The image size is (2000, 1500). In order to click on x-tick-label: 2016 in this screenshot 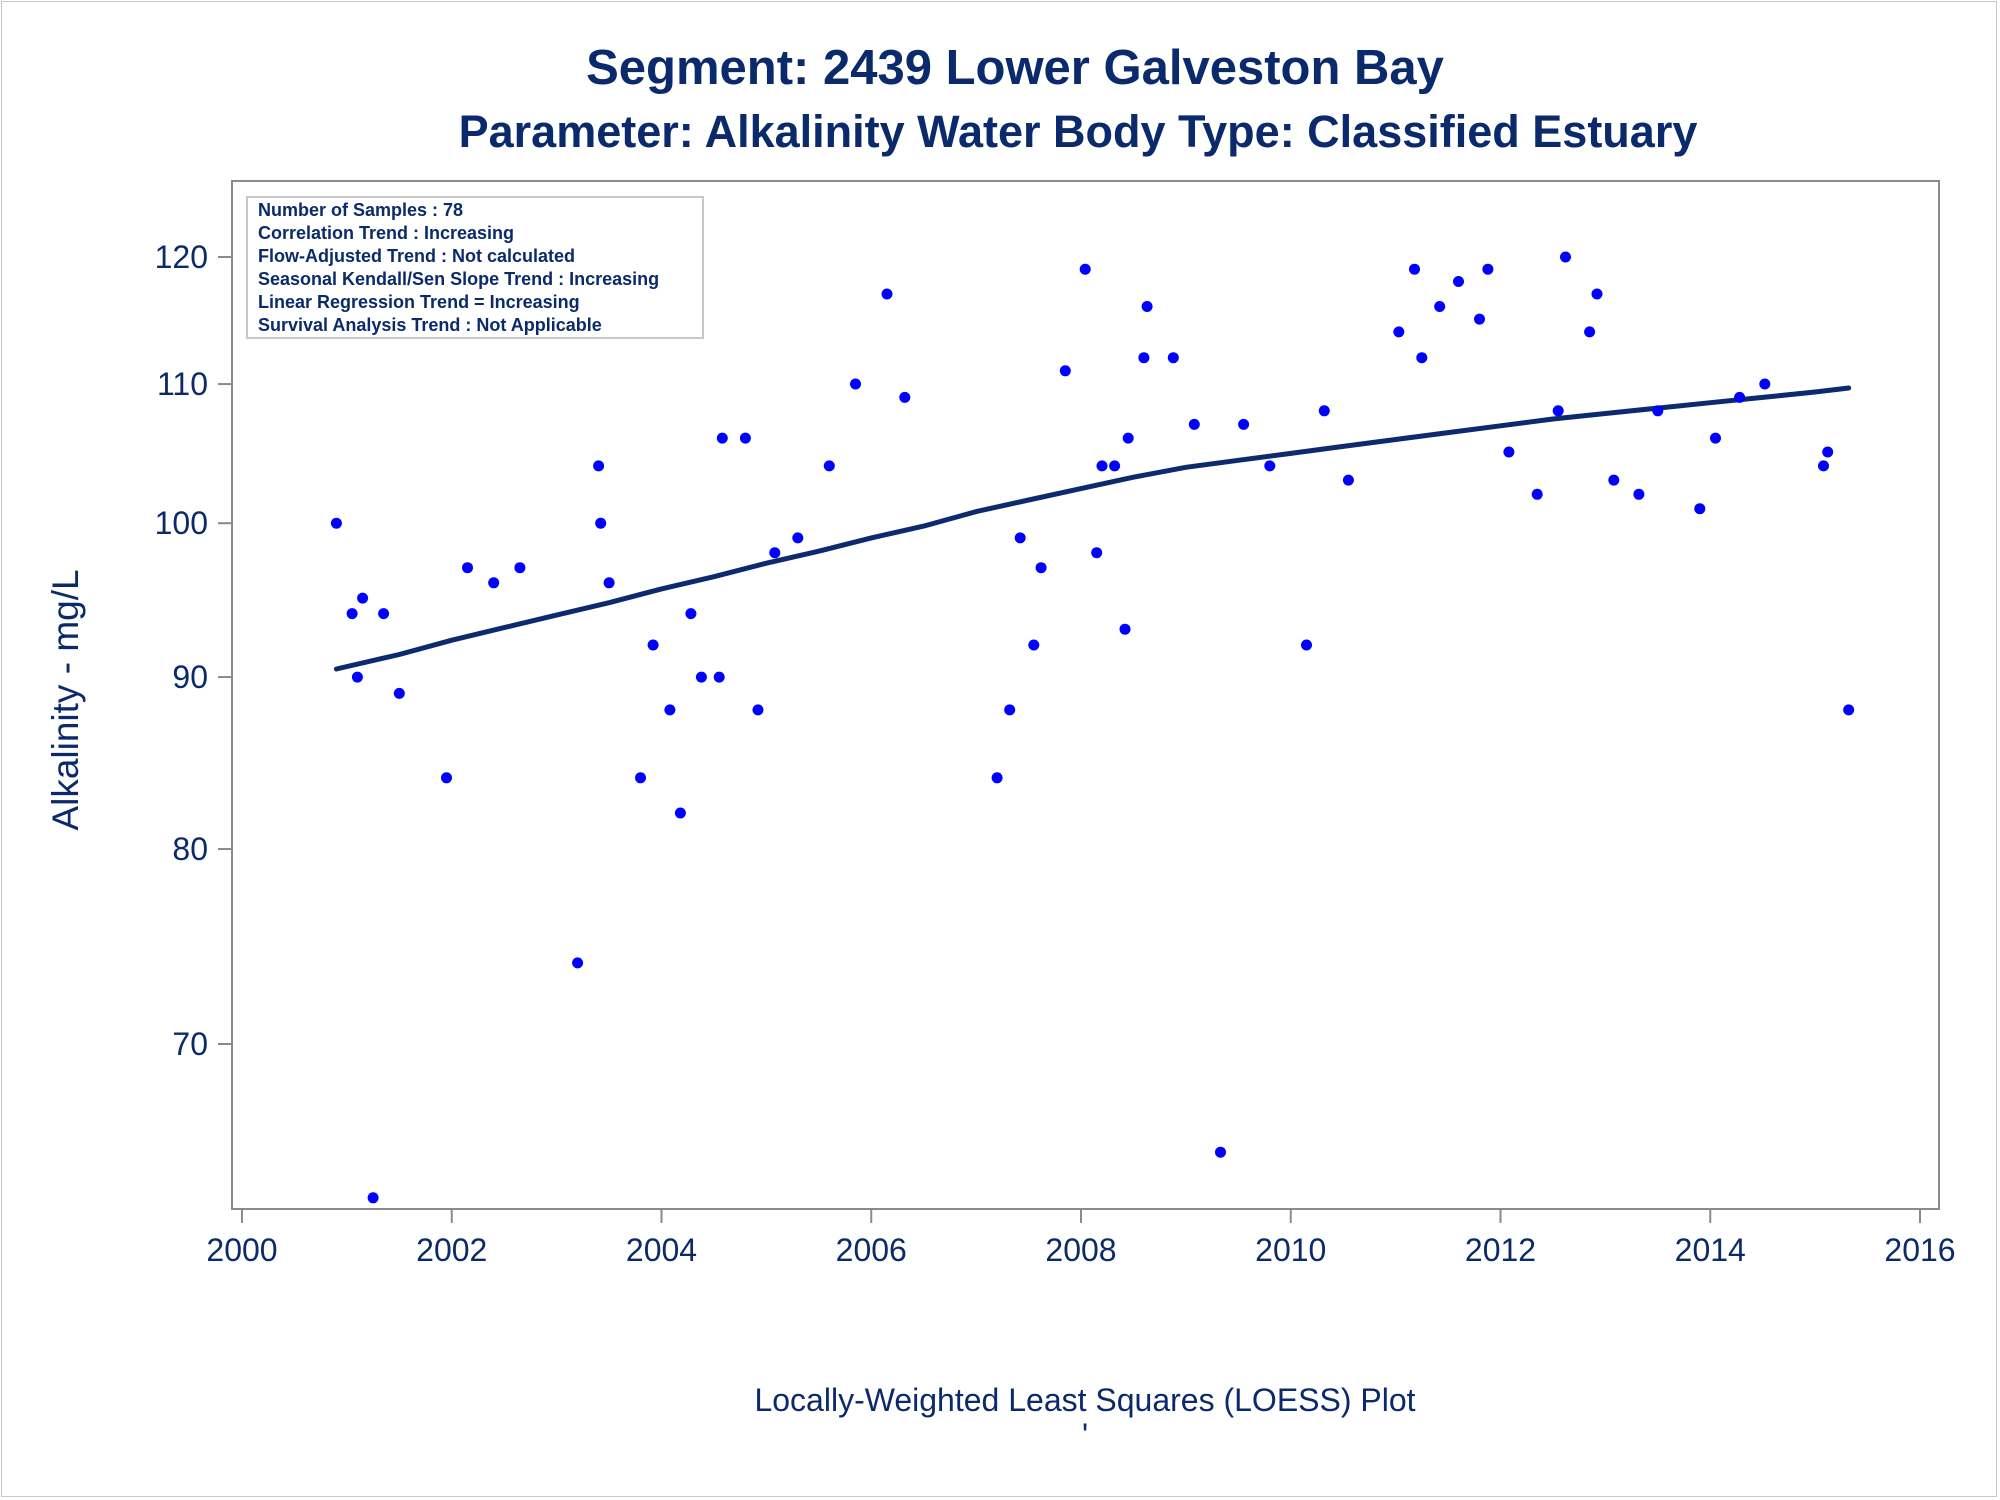, I will do `click(1919, 1250)`.